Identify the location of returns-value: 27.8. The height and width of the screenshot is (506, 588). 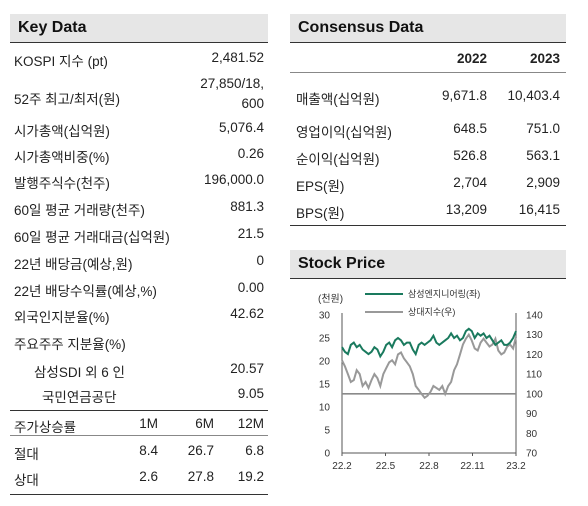
(200, 476).